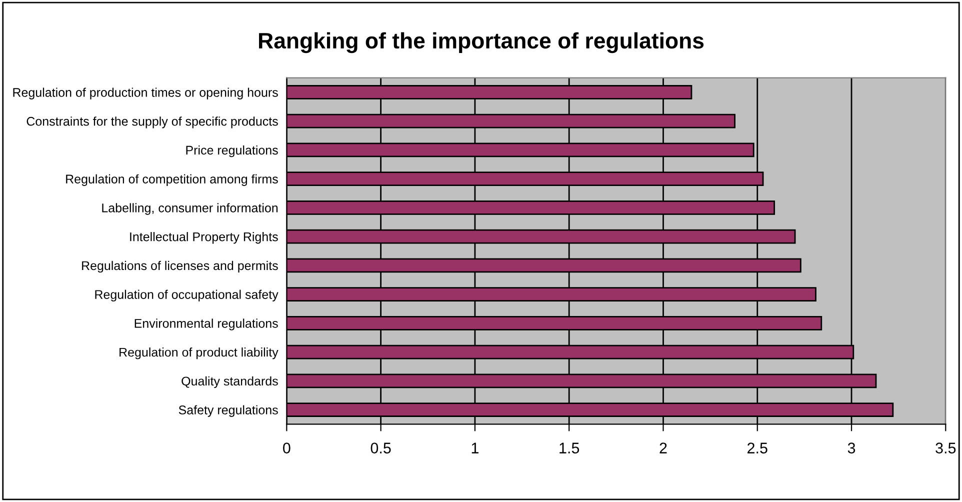  Describe the element at coordinates (230, 382) in the screenshot. I see `y-tick-label: Quality standards` at that location.